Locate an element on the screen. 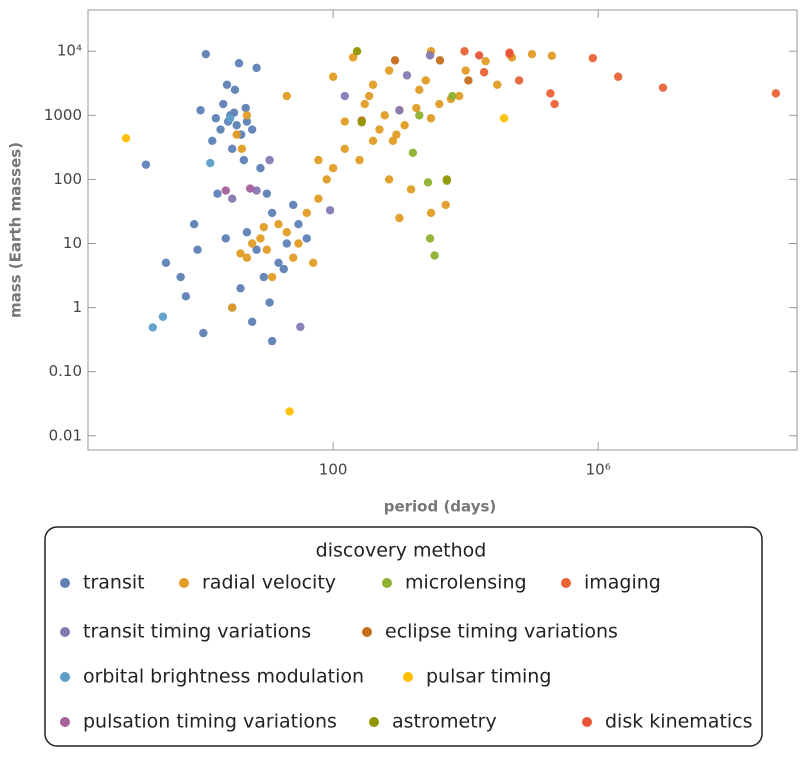 Image resolution: width=802 pixels, height=758 pixels. y-tick-label: 1 is located at coordinates (77, 307).